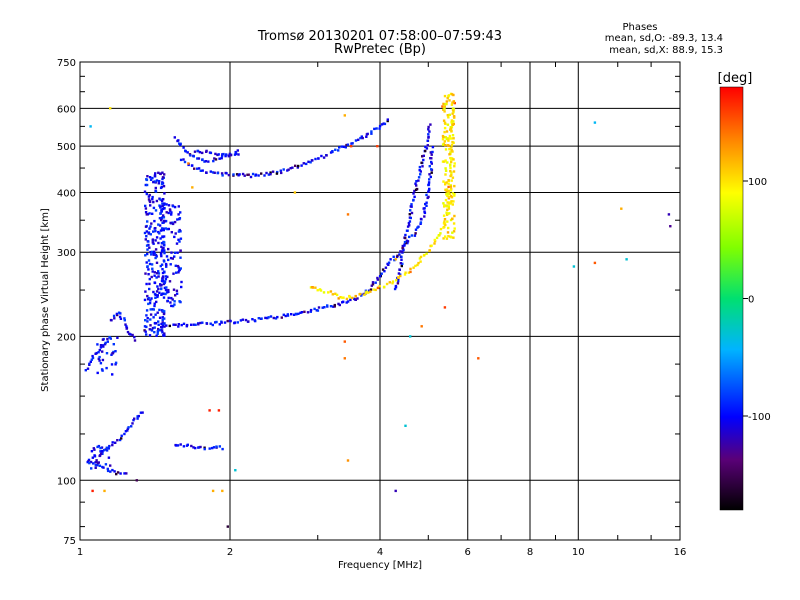 The width and height of the screenshot is (800, 600). Describe the element at coordinates (66, 193) in the screenshot. I see `y-tick-label: 400` at that location.